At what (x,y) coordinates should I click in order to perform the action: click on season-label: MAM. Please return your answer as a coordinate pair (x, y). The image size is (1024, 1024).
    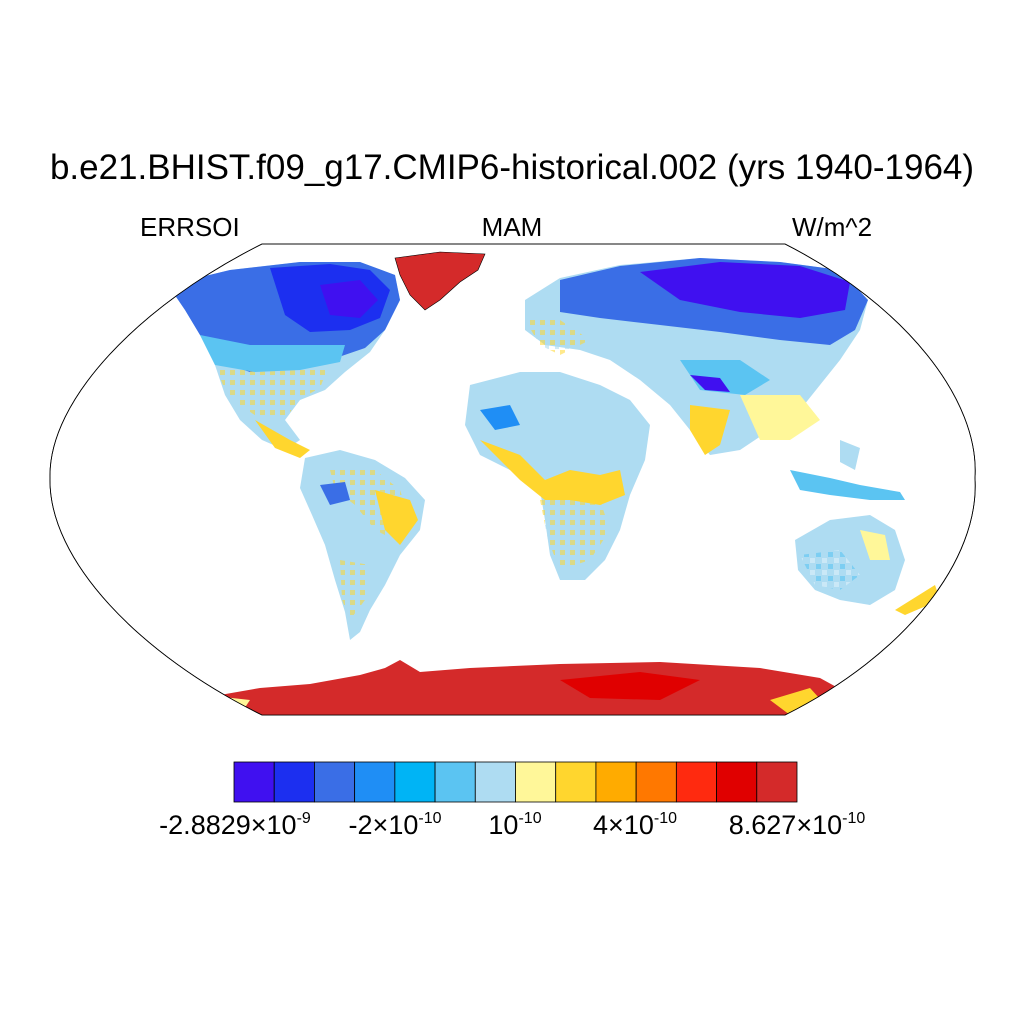
    Looking at the image, I should click on (512, 227).